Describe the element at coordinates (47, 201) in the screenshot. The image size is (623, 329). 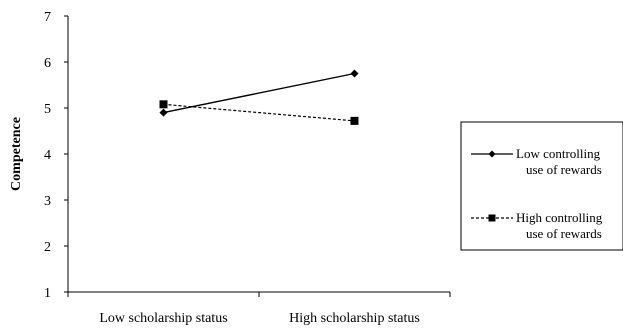
I see `y-tick-label: 3` at that location.